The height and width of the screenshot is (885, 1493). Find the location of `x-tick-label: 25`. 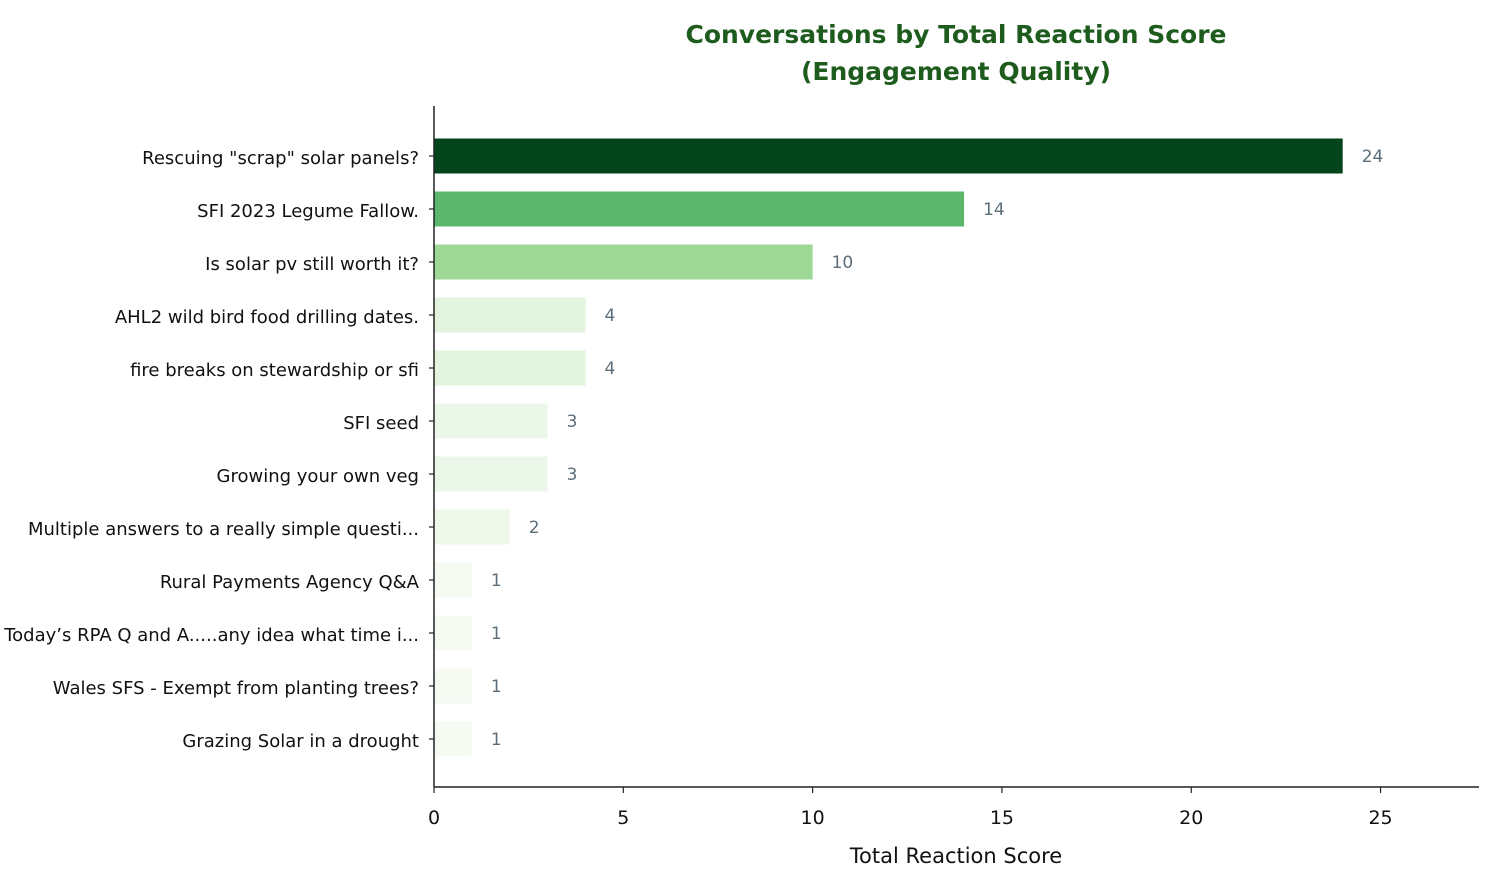

x-tick-label: 25 is located at coordinates (1380, 818).